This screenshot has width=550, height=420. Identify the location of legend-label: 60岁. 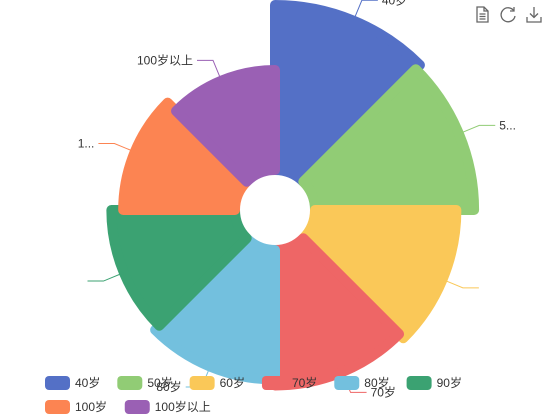
(232, 382).